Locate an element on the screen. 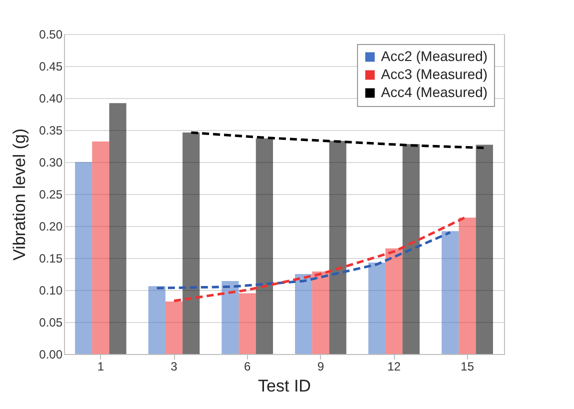 This screenshot has width=574, height=409. y-axis-title: Vibration level (g) is located at coordinates (20, 194).